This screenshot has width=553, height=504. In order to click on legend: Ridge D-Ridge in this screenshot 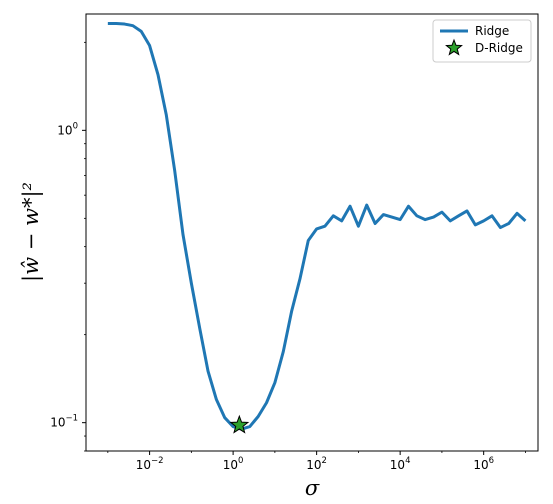, I will do `click(482, 41)`.